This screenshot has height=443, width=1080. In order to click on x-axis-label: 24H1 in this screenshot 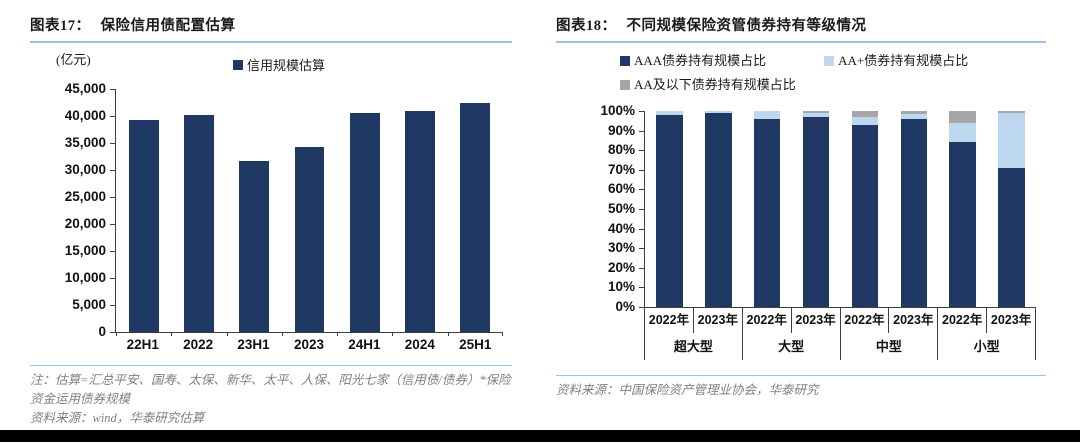, I will do `click(364, 344)`.